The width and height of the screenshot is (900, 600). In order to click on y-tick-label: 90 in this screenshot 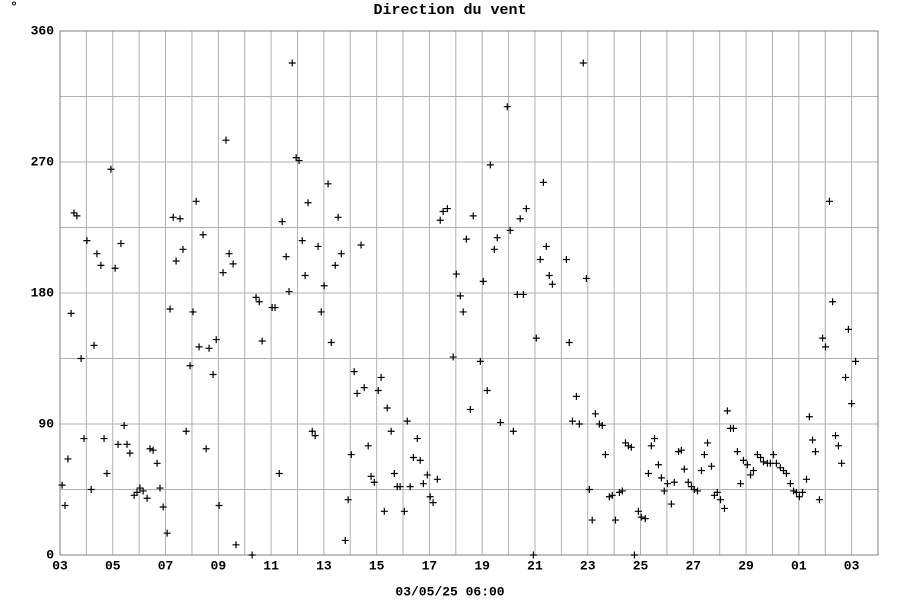, I will do `click(46, 423)`.